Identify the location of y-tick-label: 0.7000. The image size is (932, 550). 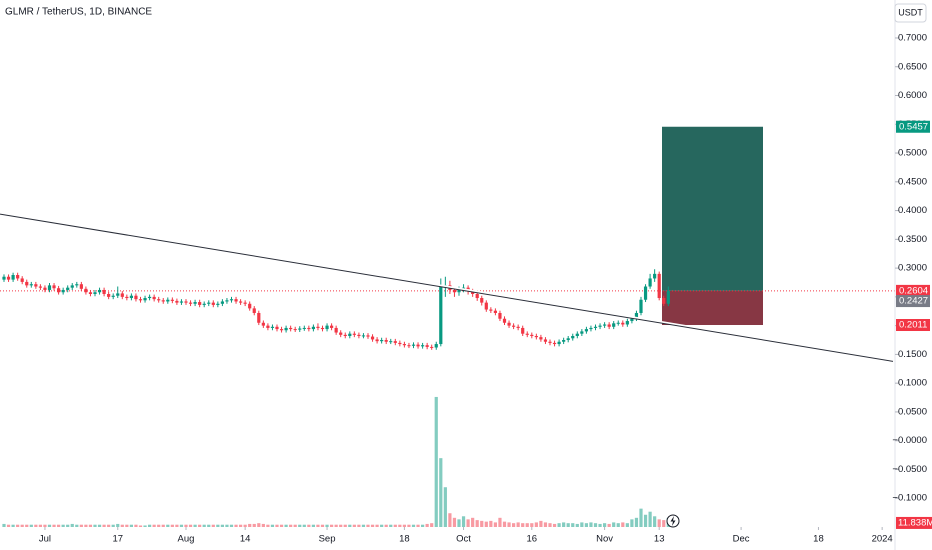
(912, 37).